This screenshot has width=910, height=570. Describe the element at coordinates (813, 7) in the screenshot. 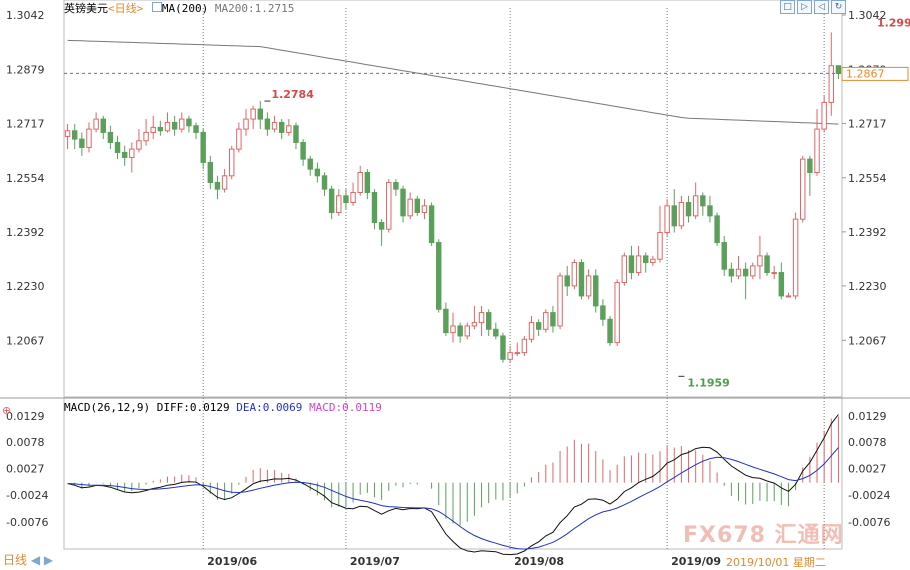

I see `toolbar: □ ▷ ◁ ↻` at that location.